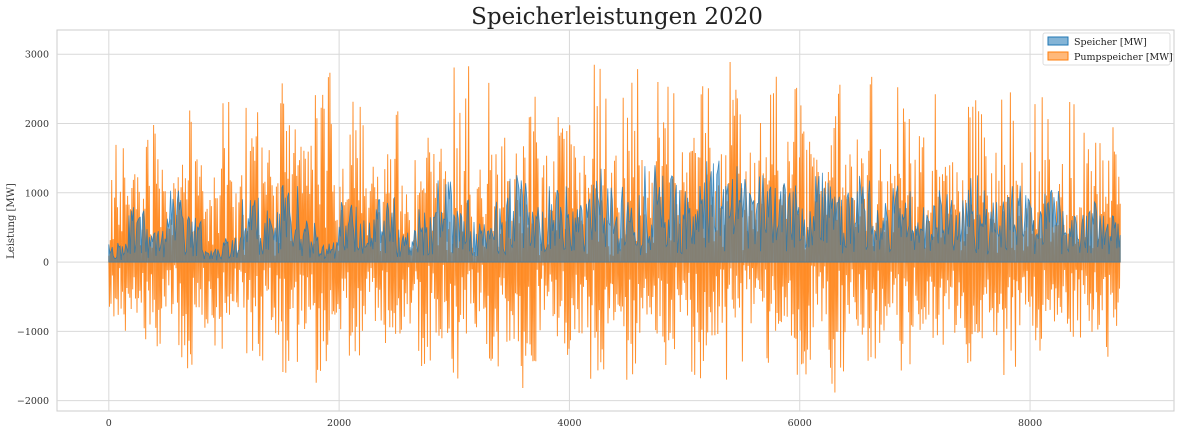 The image size is (1181, 435). What do you see at coordinates (33, 228) in the screenshot?
I see `y-tick-labels: −2000 −1000 0 1000 2000 3000` at bounding box center [33, 228].